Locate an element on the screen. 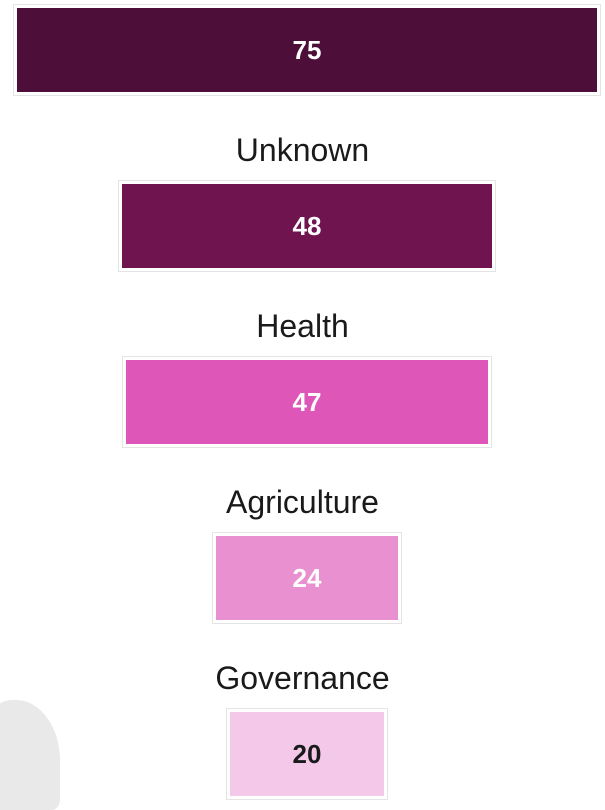  bar-value-label: 47 is located at coordinates (307, 402).